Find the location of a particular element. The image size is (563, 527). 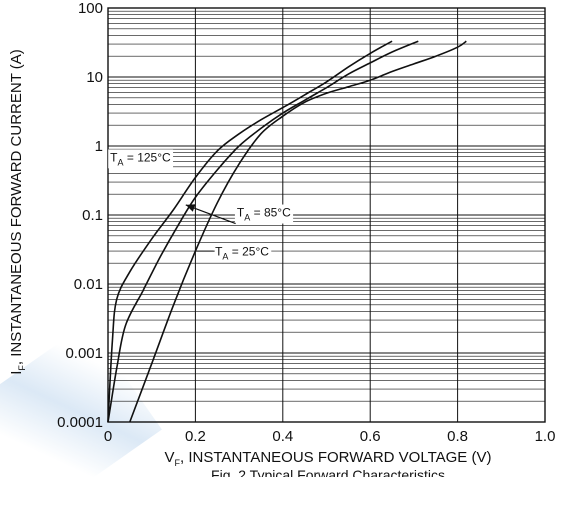

x-tick-label: 0.6 is located at coordinates (370, 436).